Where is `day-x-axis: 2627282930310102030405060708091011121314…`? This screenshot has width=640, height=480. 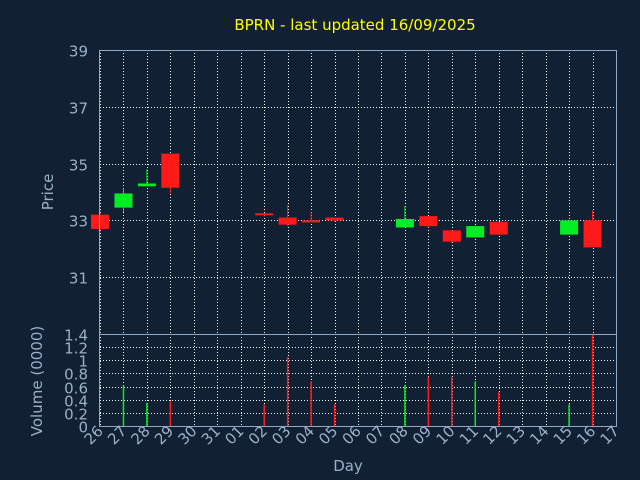
day-x-axis: 2627282930310102030405060708091011121314… is located at coordinates (352, 435).